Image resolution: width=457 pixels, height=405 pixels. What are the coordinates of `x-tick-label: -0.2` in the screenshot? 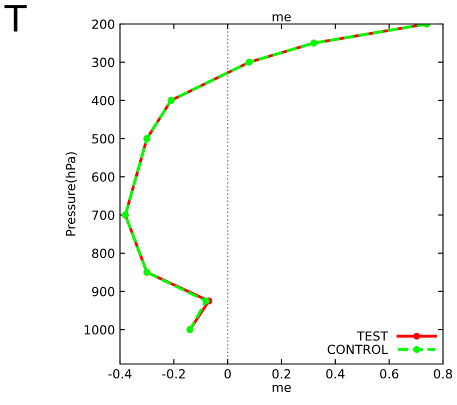 It's located at (173, 374).